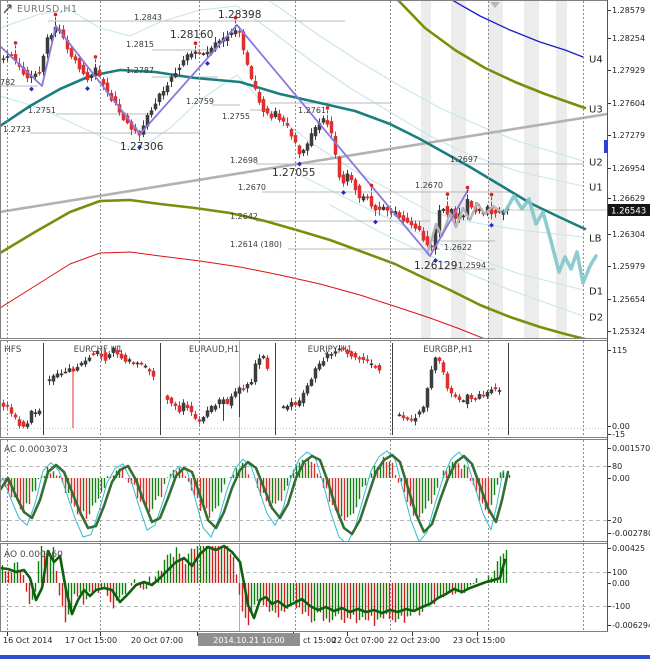 This screenshot has width=650, height=660. What do you see at coordinates (148, 17) in the screenshot?
I see `level-label: 1.2843` at bounding box center [148, 17].